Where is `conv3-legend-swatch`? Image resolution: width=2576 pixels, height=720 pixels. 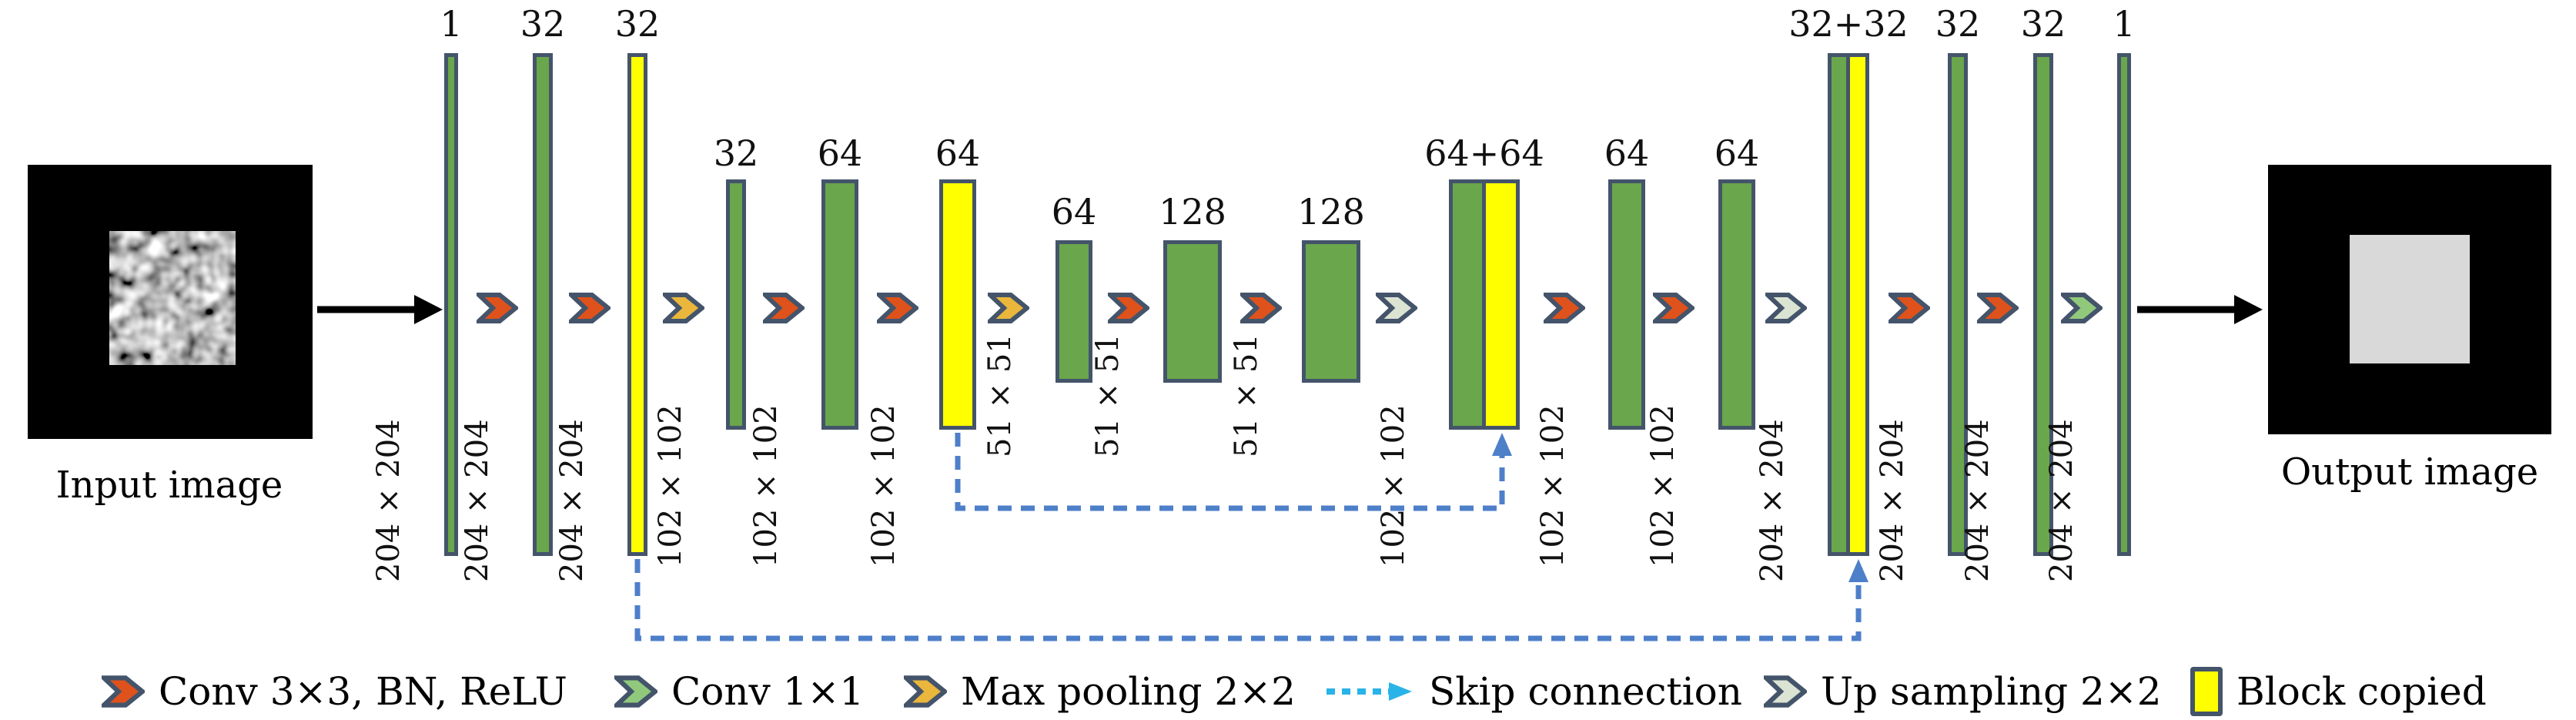
conv3-legend-swatch is located at coordinates (123, 691).